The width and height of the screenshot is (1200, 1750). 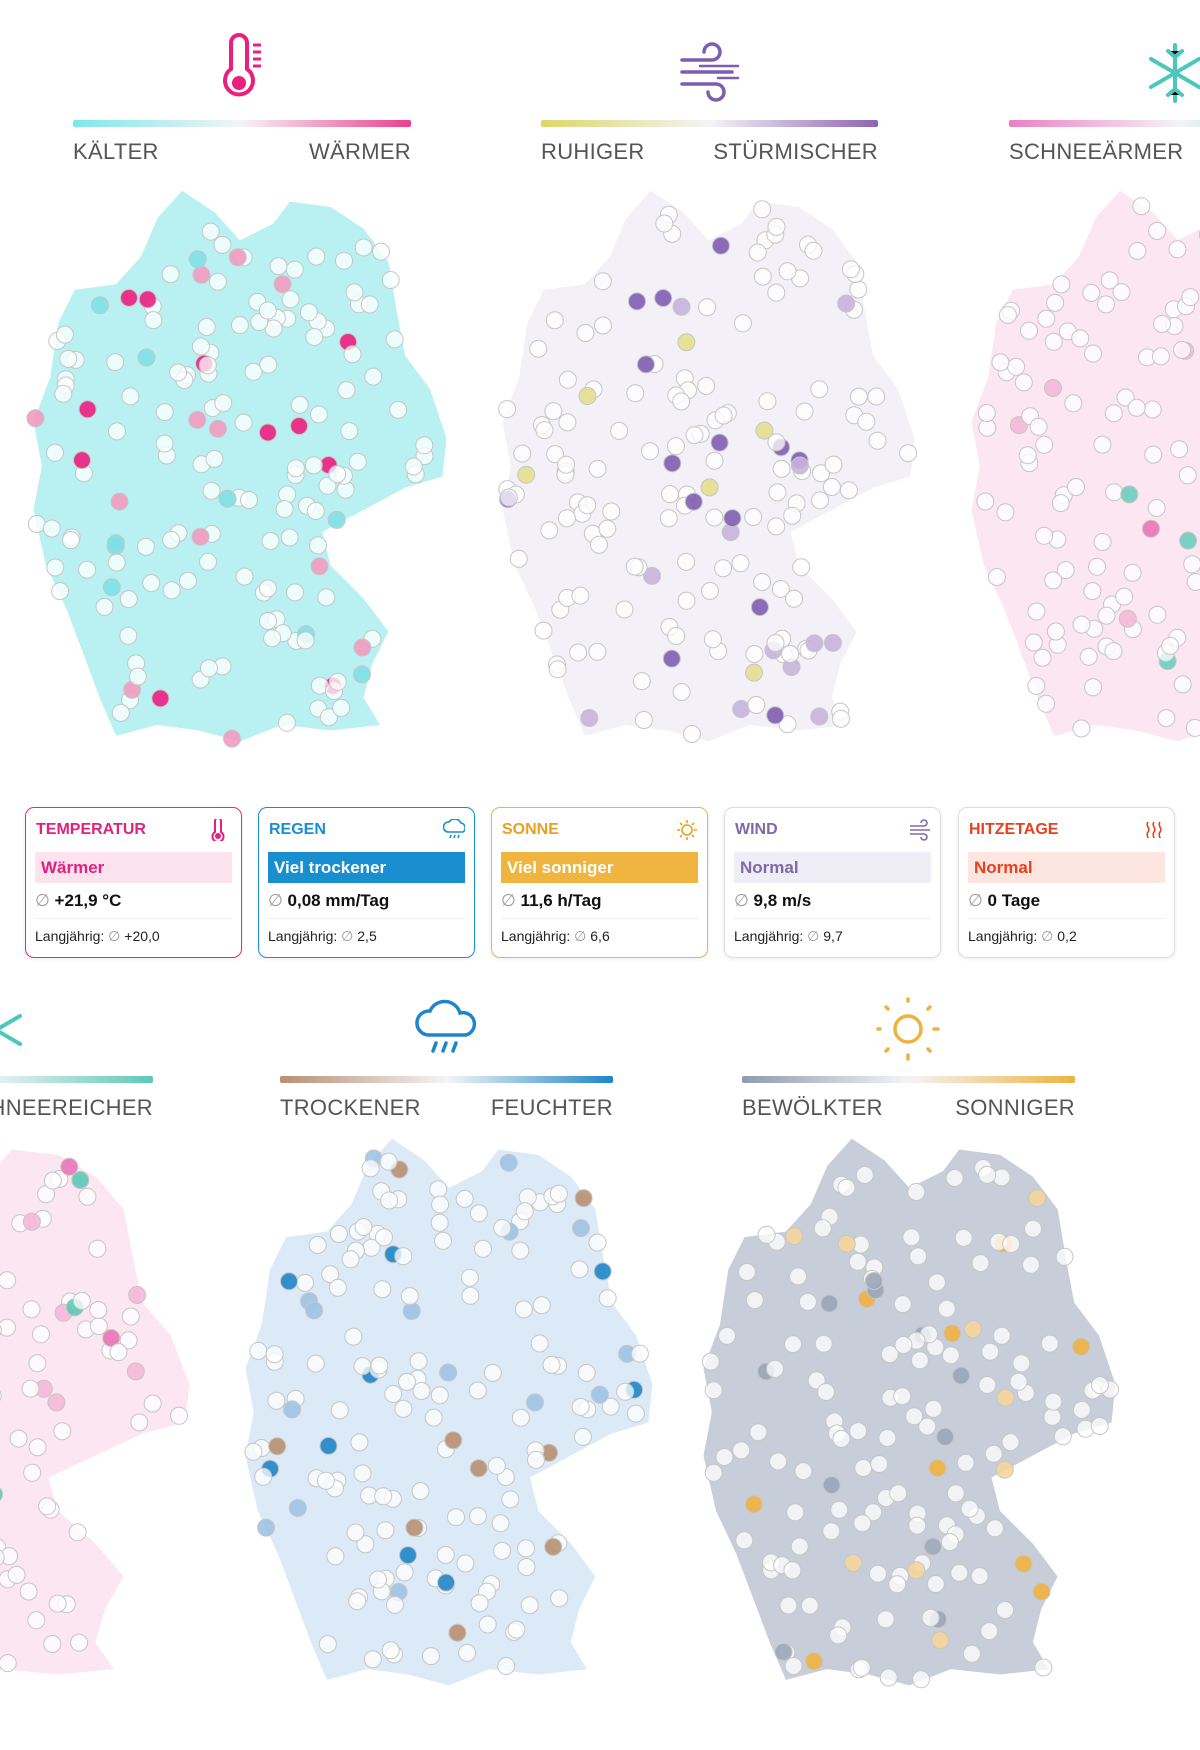 What do you see at coordinates (1104, 123) in the screenshot?
I see `legend-bar` at bounding box center [1104, 123].